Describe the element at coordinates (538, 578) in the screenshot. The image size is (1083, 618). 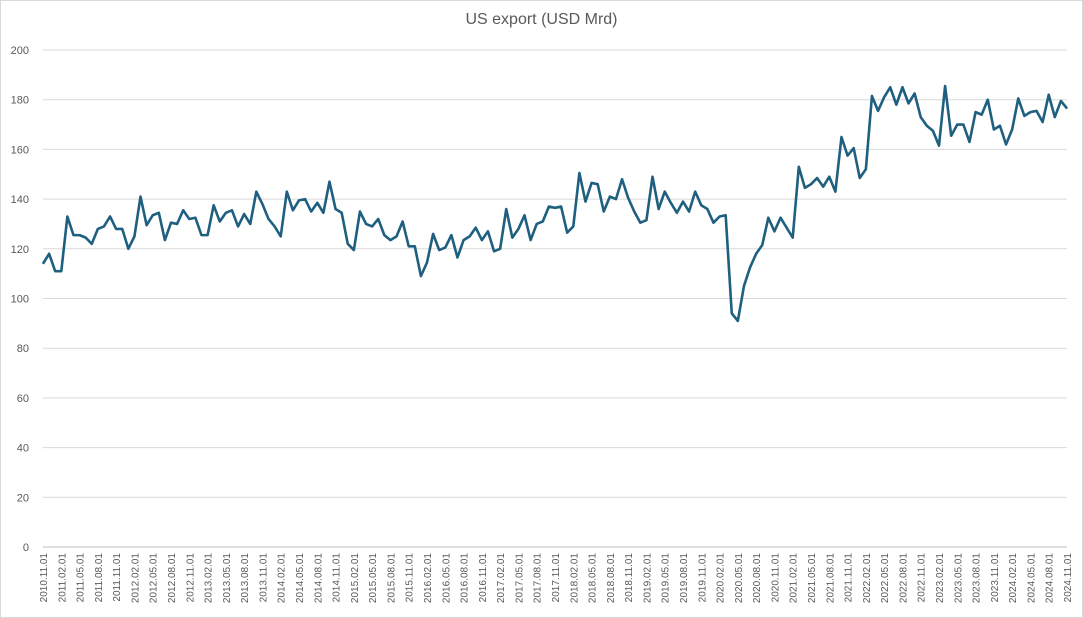
I see `x-tick-label: 2017.08.01` at that location.